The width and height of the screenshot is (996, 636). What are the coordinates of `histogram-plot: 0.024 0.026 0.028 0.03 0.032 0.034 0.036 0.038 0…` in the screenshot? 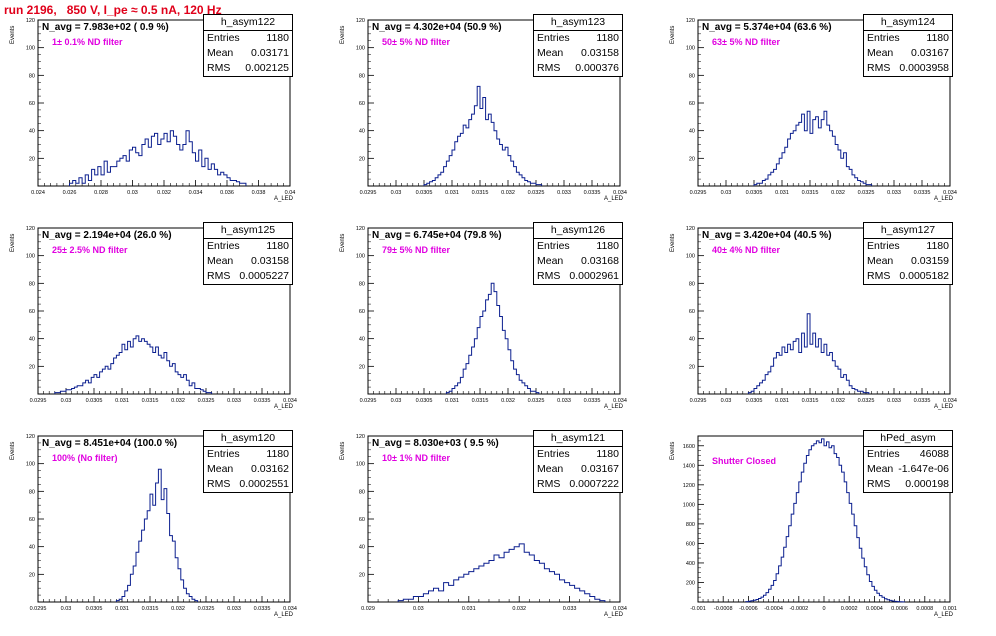 It's located at (161, 107).